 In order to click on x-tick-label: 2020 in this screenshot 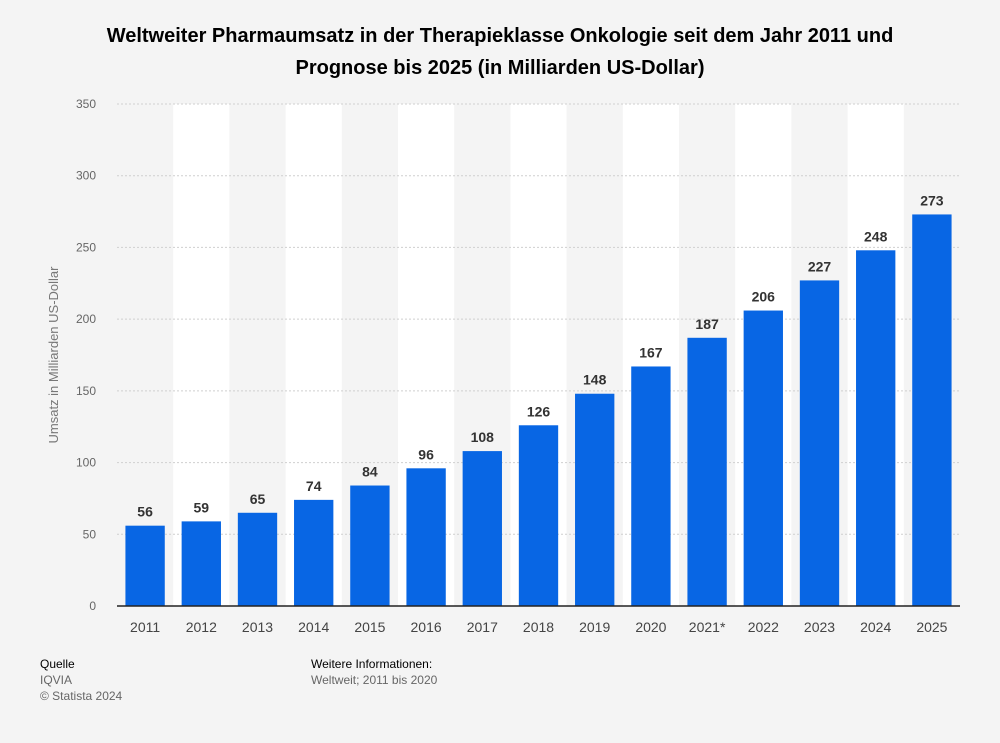, I will do `click(650, 627)`.